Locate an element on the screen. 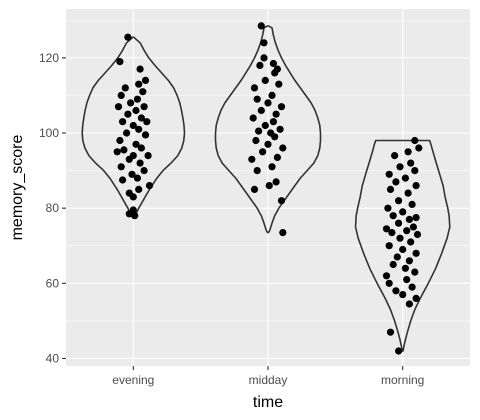  y-tick-label: 80 is located at coordinates (53, 208).